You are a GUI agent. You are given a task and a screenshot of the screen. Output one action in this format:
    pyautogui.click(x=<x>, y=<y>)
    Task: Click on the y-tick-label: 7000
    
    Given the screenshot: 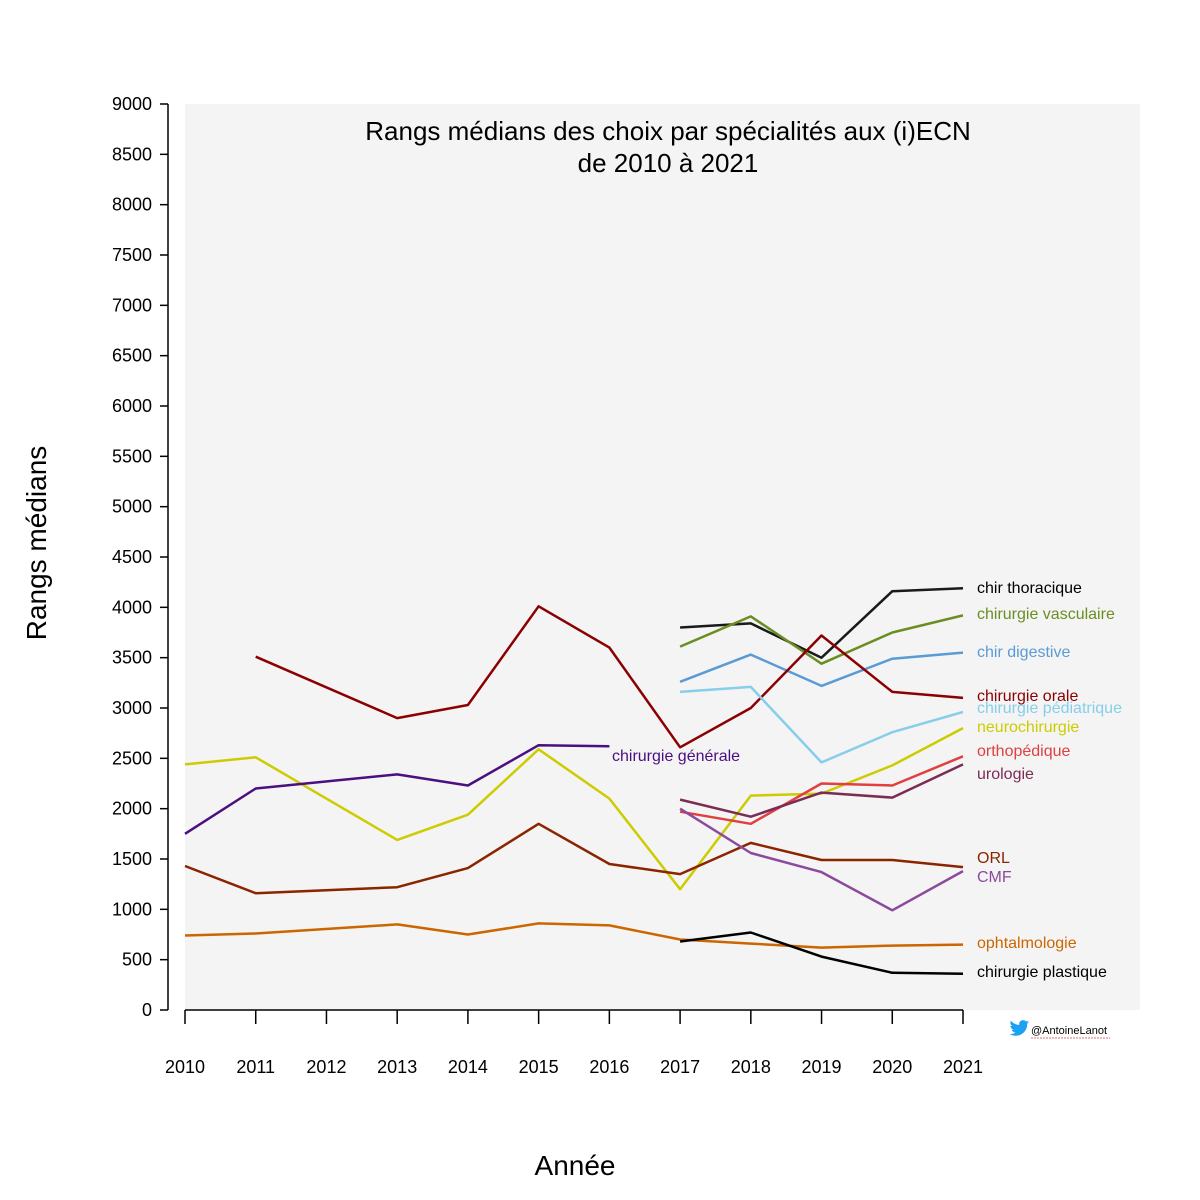 What is the action you would take?
    pyautogui.click(x=132, y=305)
    